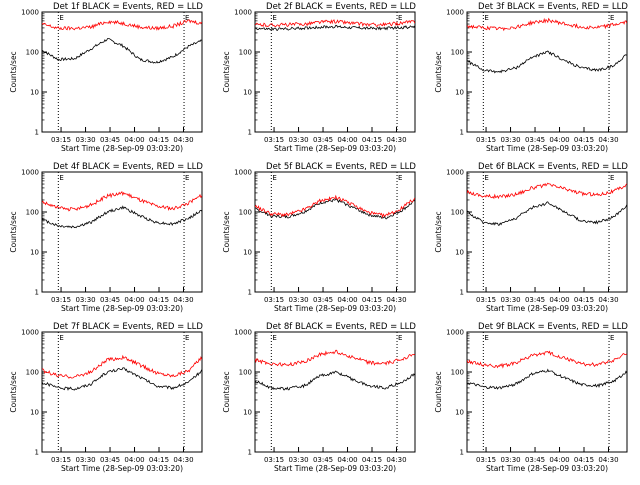  What do you see at coordinates (128, 167) in the screenshot?
I see `panel-title: Det 4f BLACK = Events, RED = LLD` at bounding box center [128, 167].